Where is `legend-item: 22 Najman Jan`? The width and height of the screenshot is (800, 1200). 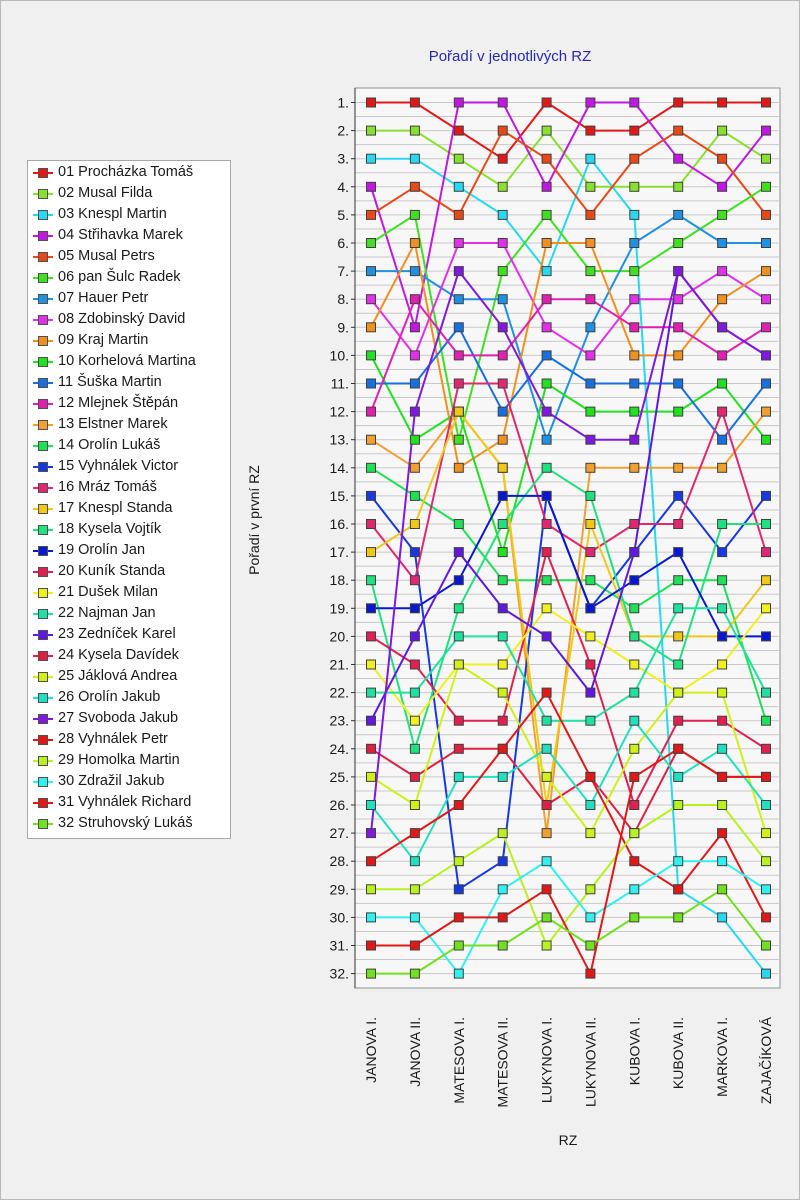
legend-item: 22 Najman Jan is located at coordinates (128, 613).